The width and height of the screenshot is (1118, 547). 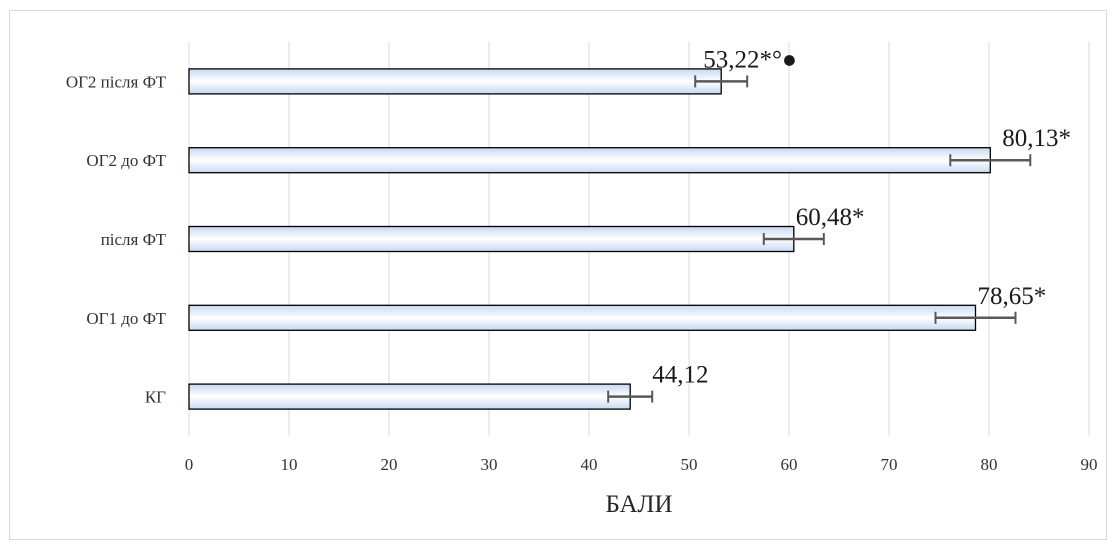 I want to click on x-tick-label: 70, so click(x=889, y=464).